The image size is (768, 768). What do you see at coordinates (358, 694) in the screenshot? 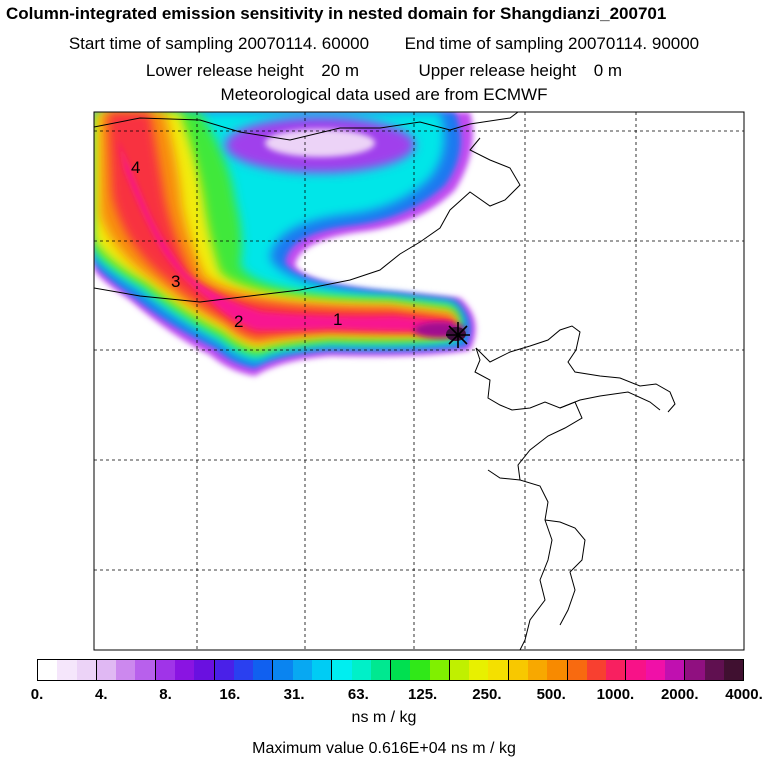
I see `colorbar-tick-label: 63.` at bounding box center [358, 694].